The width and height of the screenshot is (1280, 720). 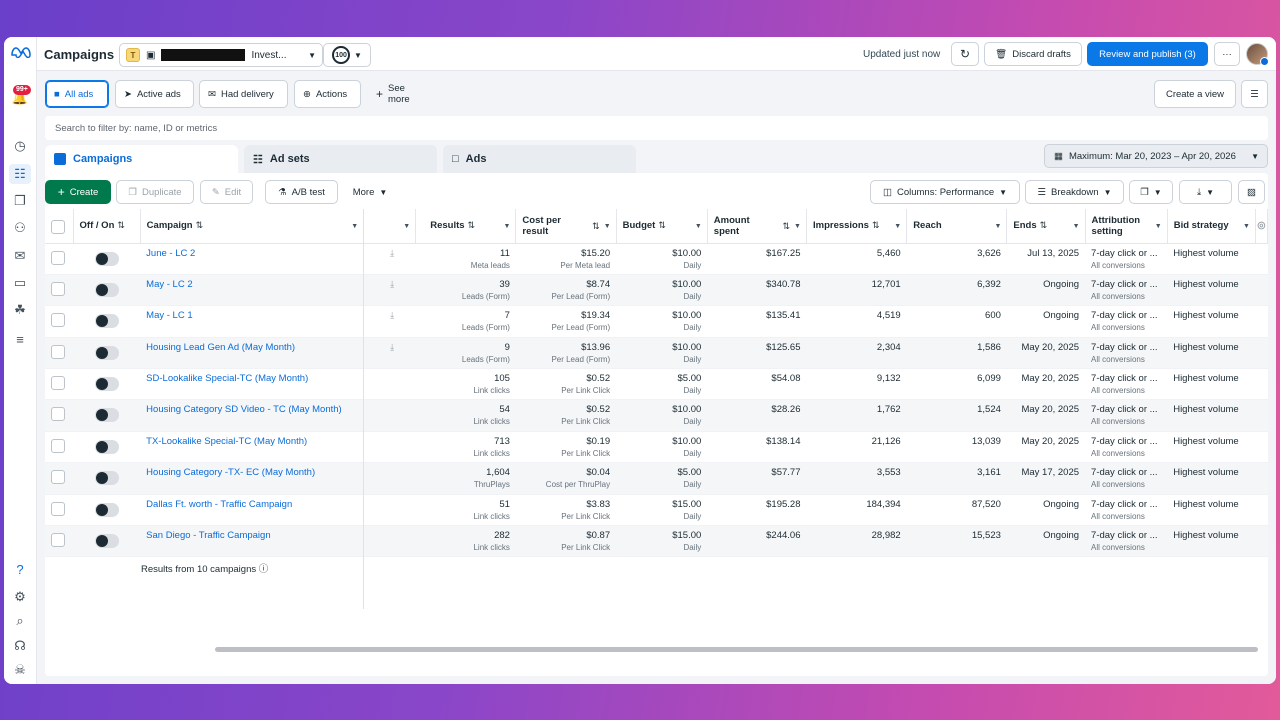 What do you see at coordinates (141, 159) in the screenshot?
I see `tab-campaigns: Campaigns` at bounding box center [141, 159].